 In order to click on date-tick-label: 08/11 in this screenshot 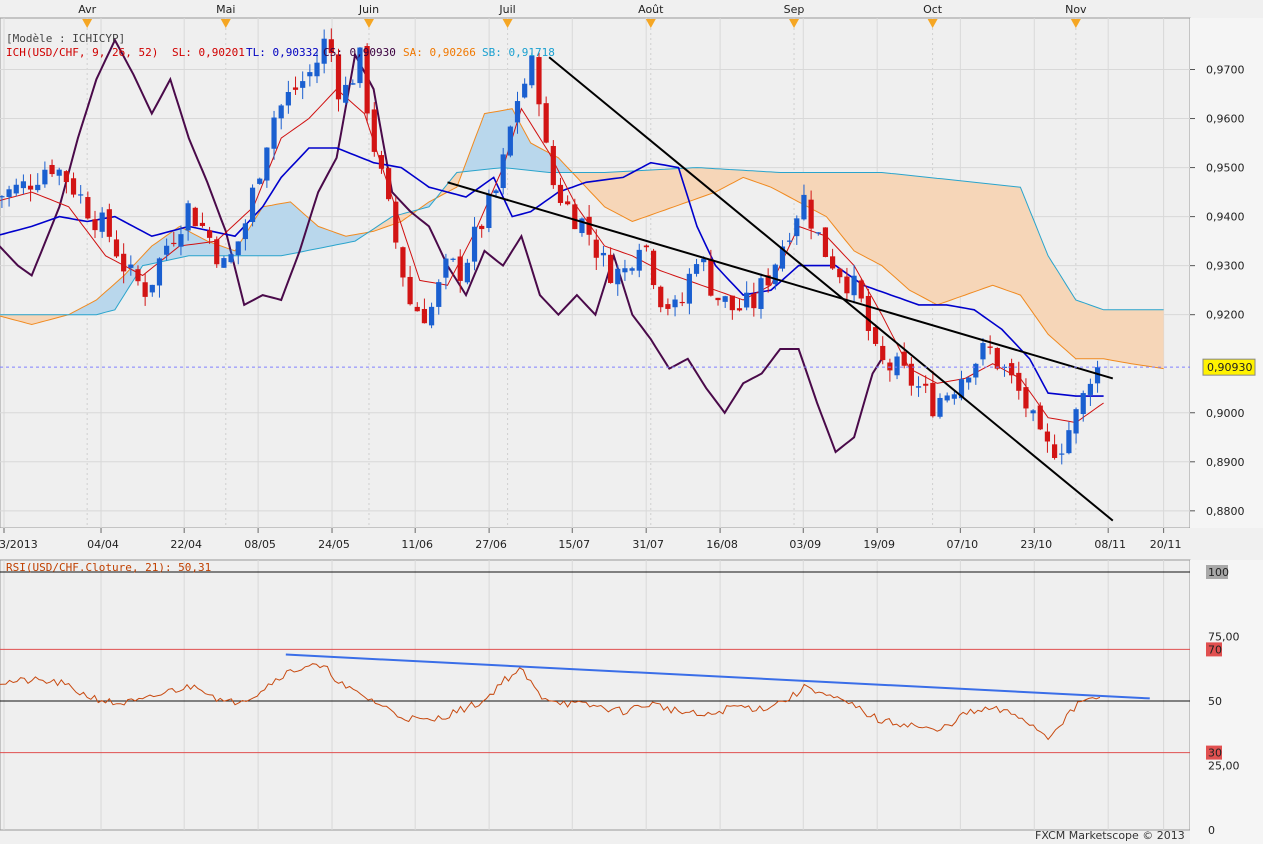, I will do `click(1110, 544)`.